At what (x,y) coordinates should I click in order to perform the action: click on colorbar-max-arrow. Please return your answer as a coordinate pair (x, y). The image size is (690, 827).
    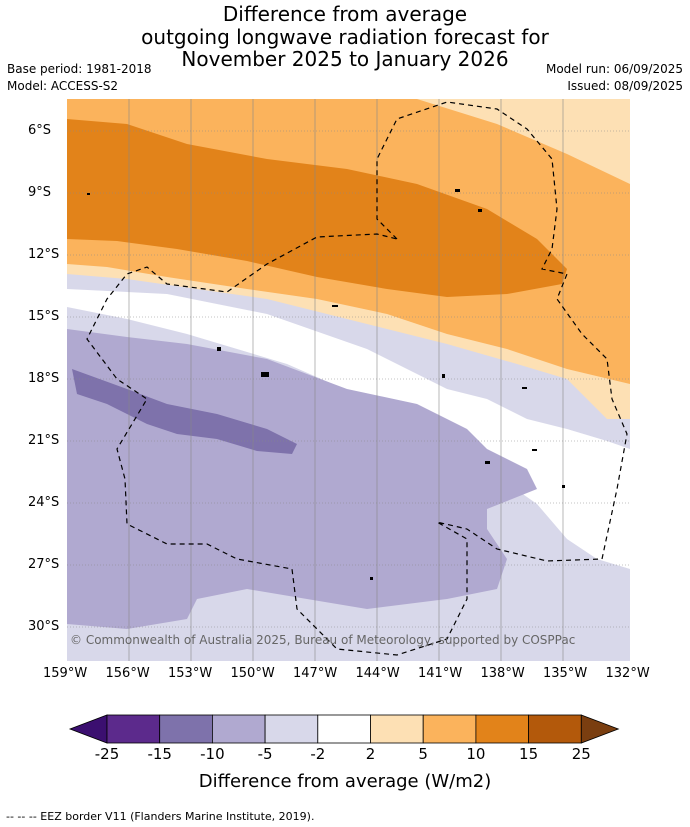
    Looking at the image, I should click on (600, 729).